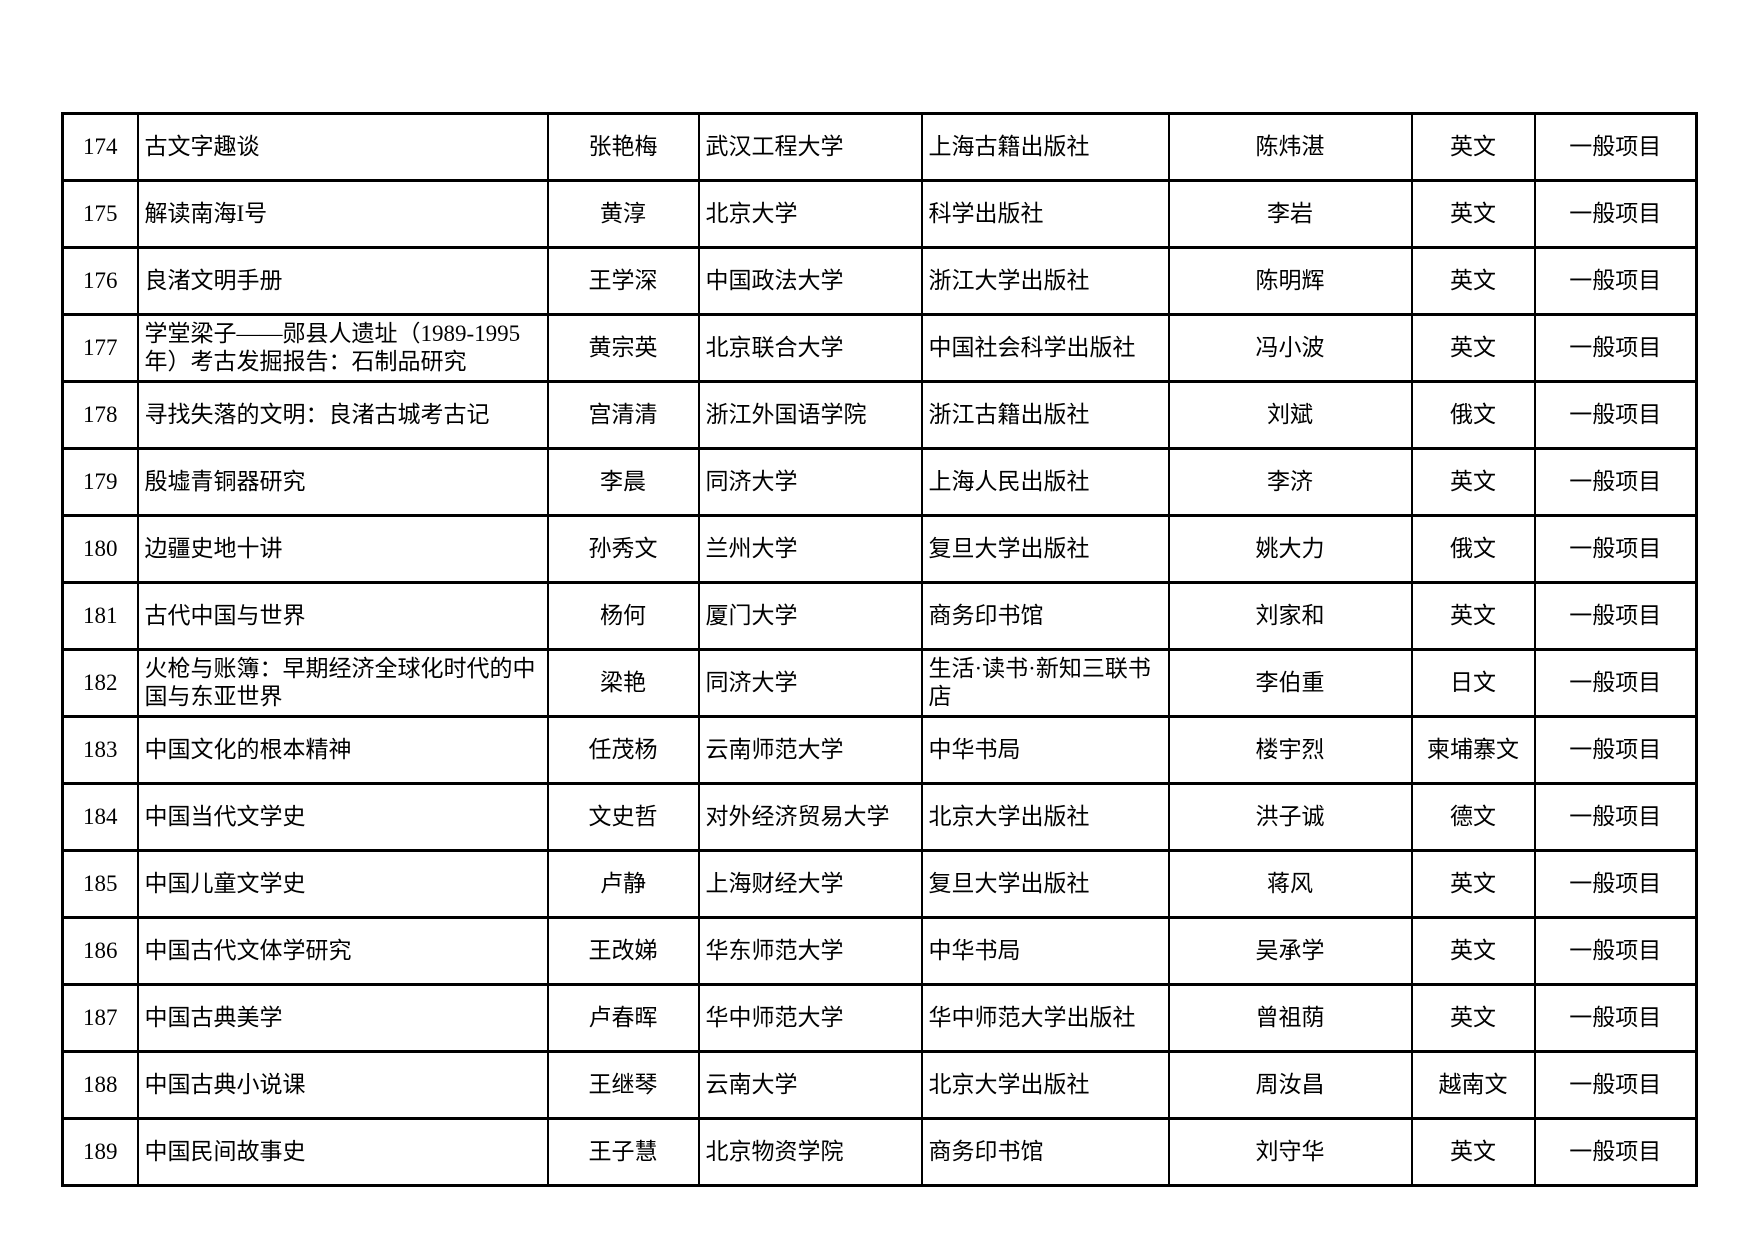 This screenshot has height=1241, width=1755. Describe the element at coordinates (342, 348) in the screenshot. I see `cell-book-title: 学堂梁子——郧县人遗址（1989-1995年）考古发掘报告：石制品研究` at that location.